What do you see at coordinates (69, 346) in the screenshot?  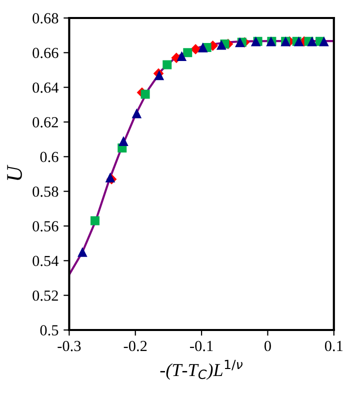 I see `x-tick-label: -0.3` at bounding box center [69, 346].